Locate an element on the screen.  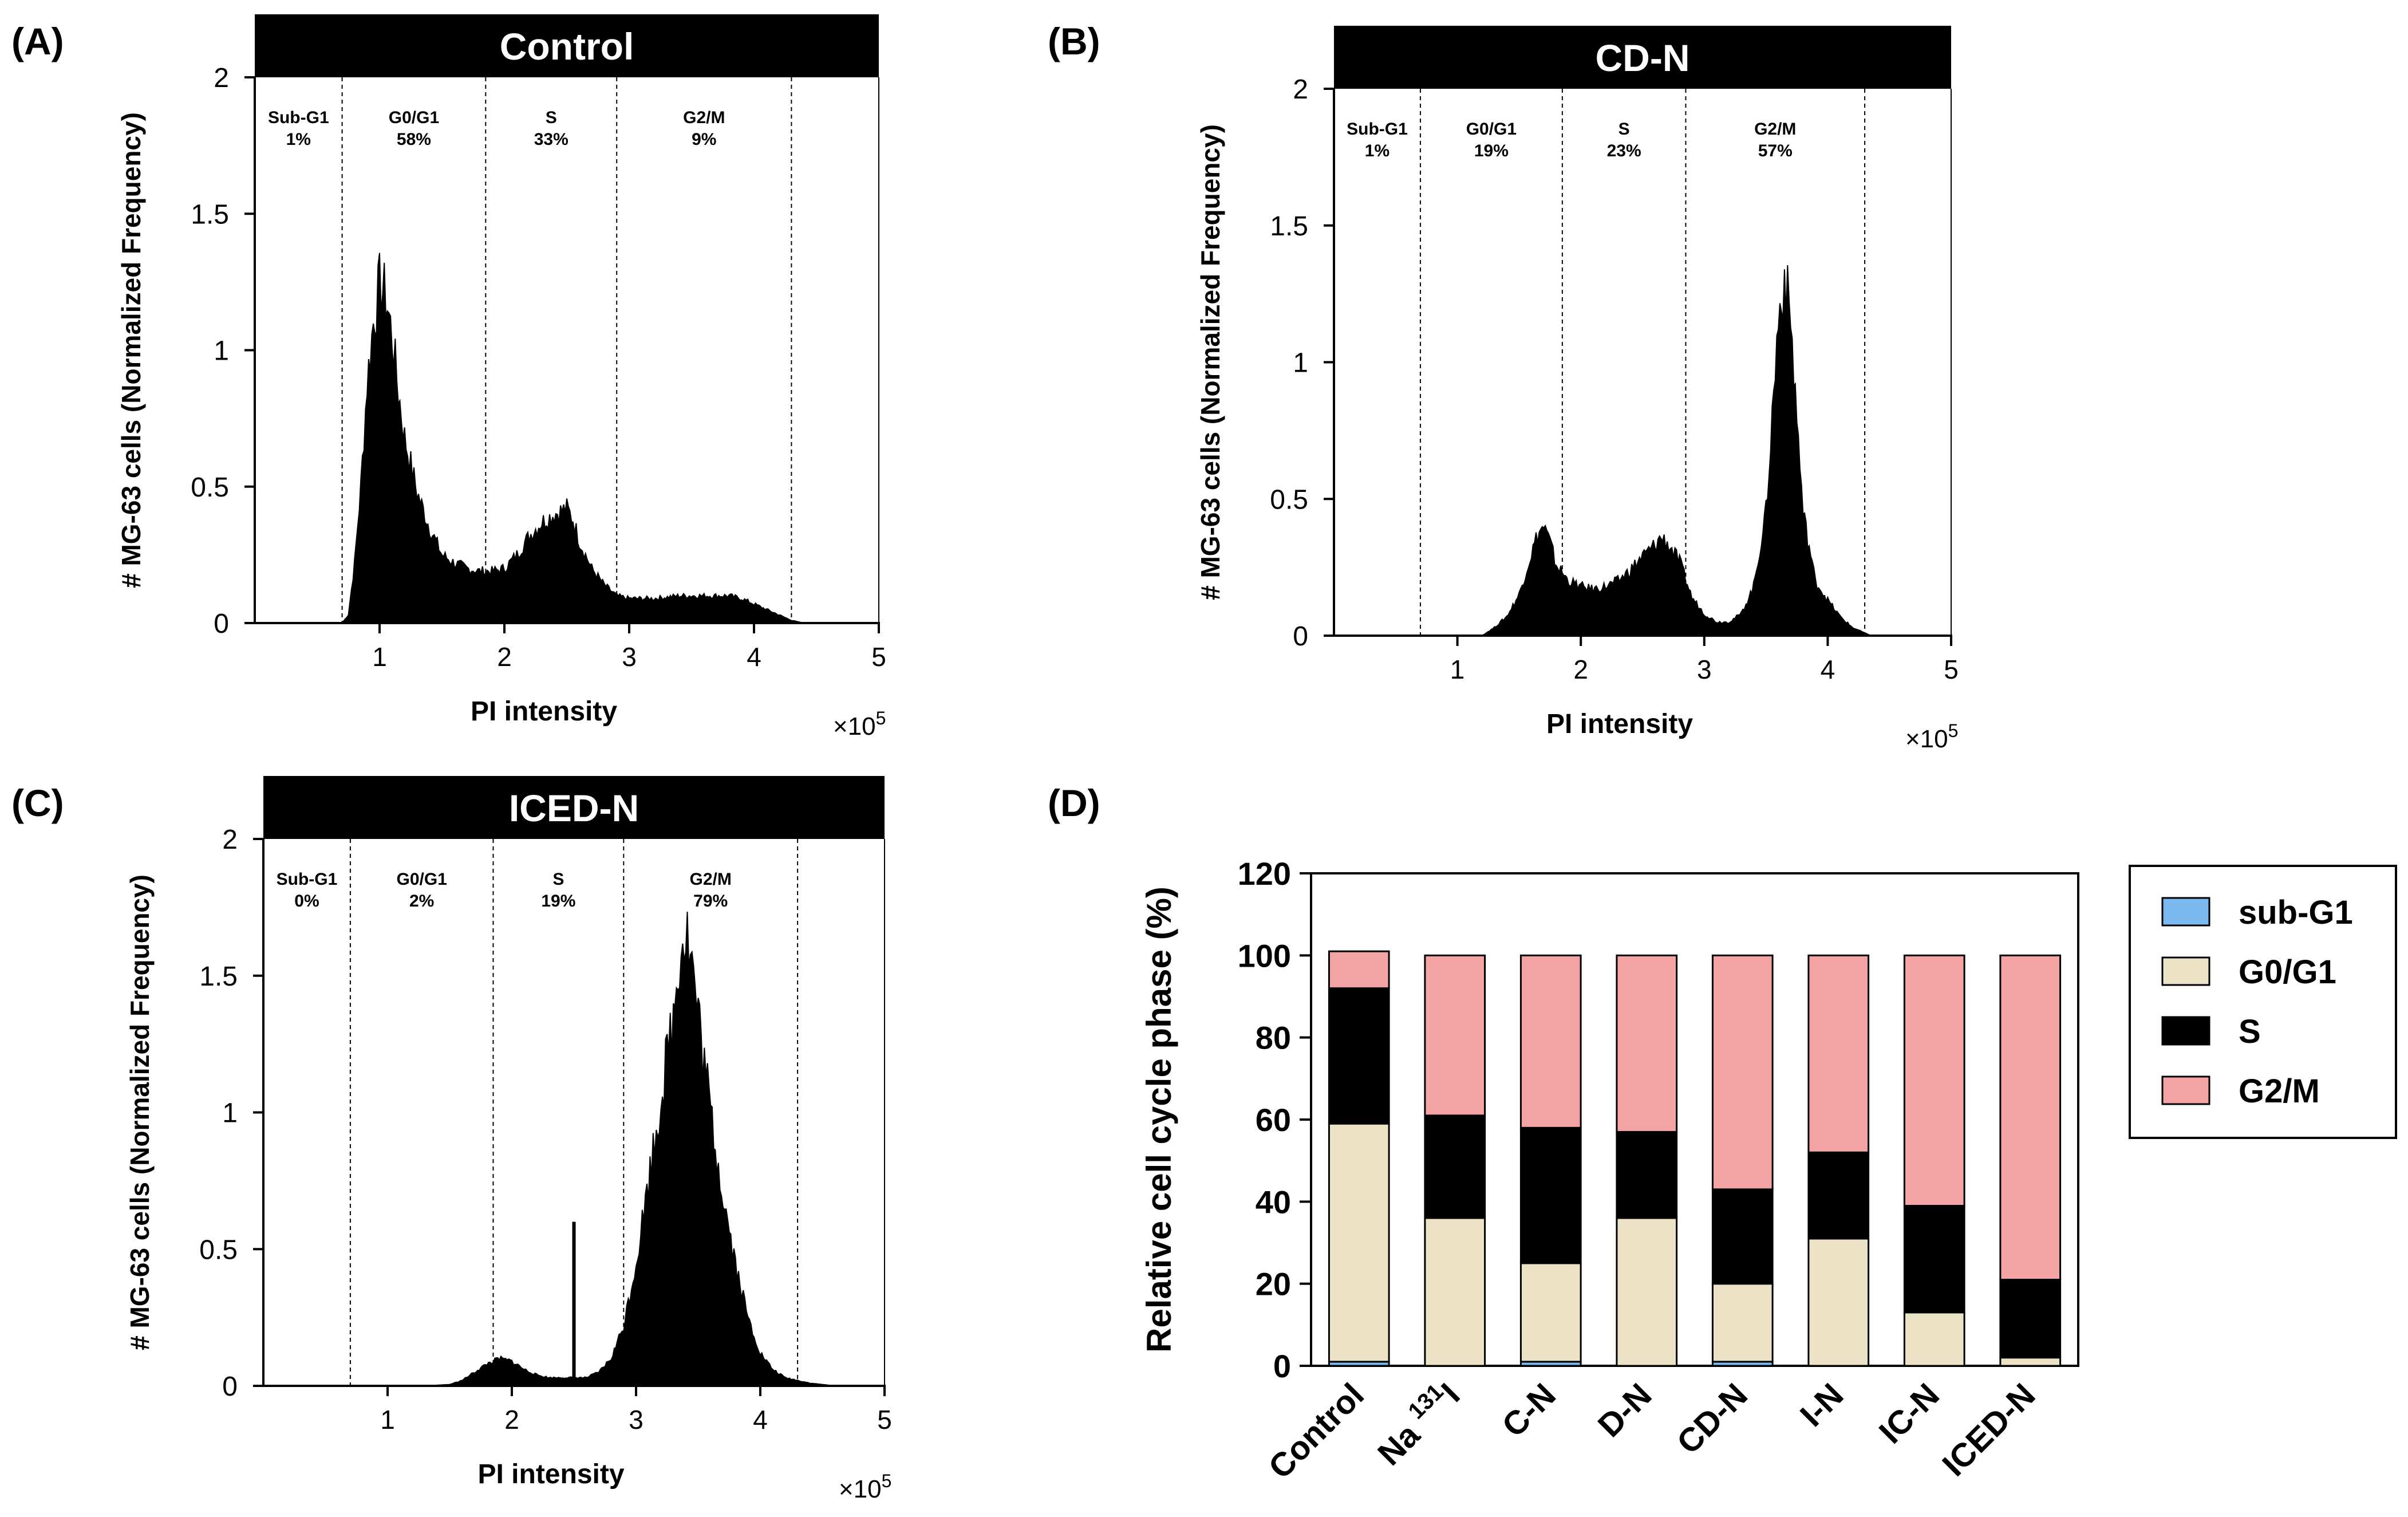
phase-percent: 23% is located at coordinates (1624, 150).